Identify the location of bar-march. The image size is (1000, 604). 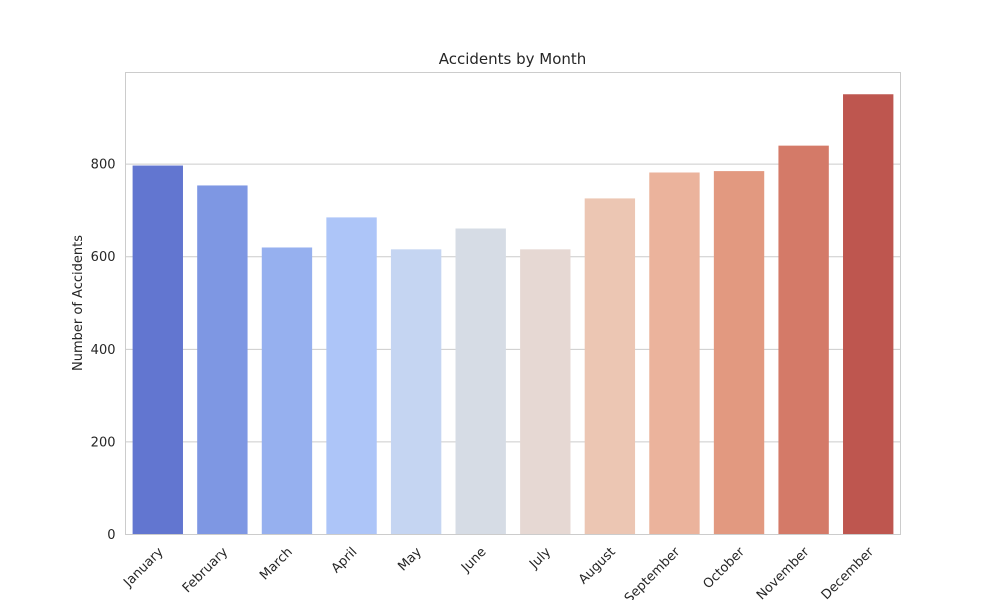
(287, 391).